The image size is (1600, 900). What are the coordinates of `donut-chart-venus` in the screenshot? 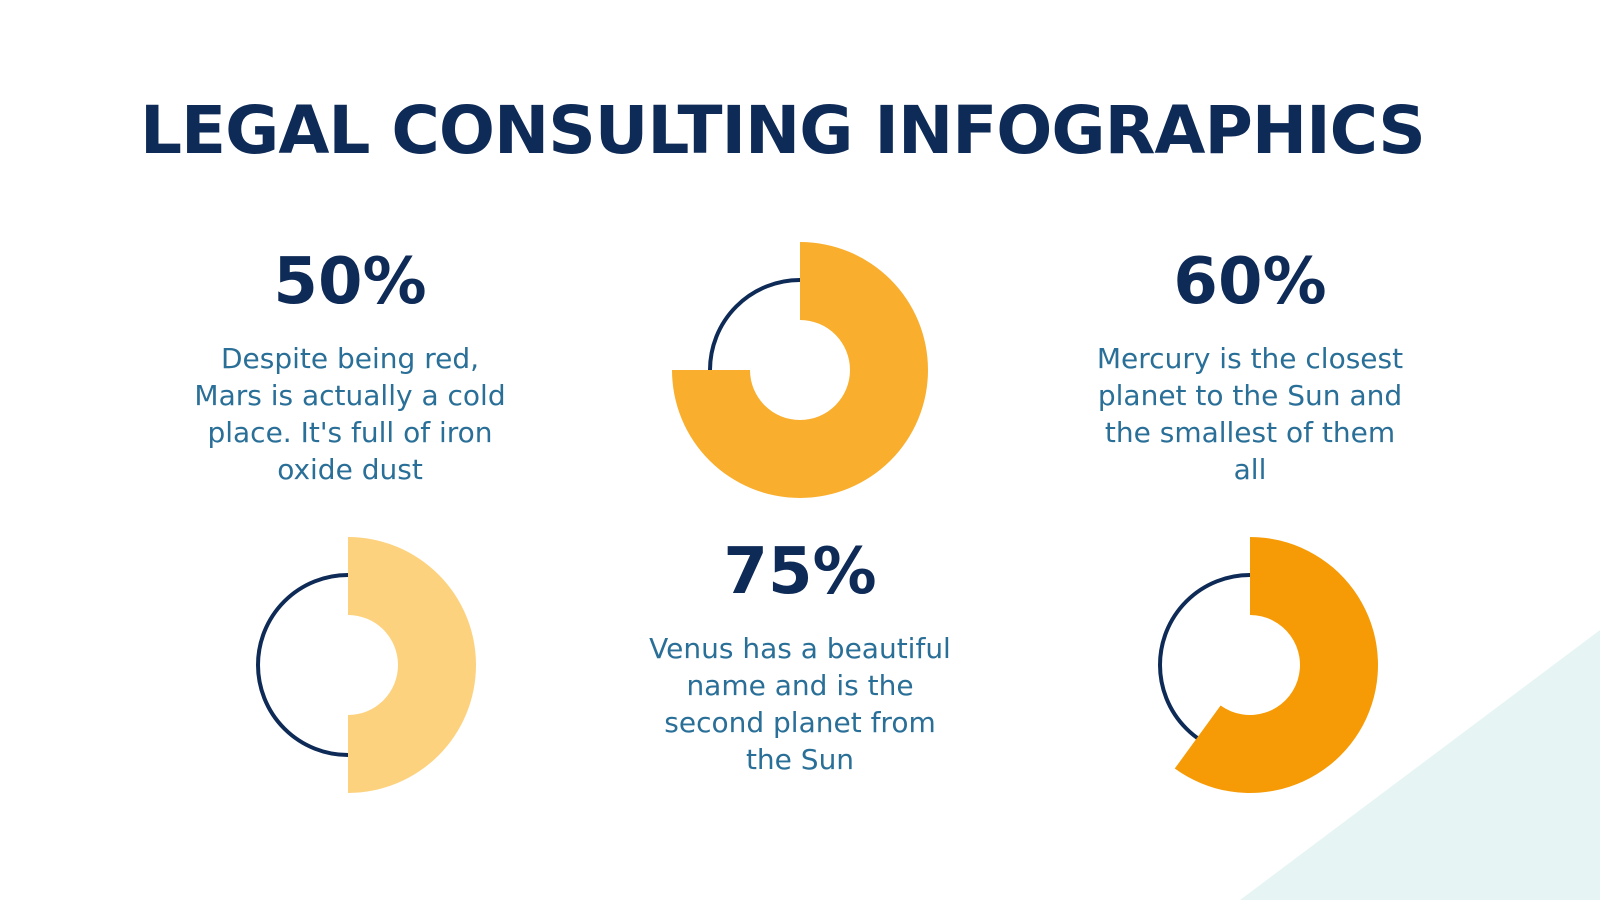 It's located at (800, 370).